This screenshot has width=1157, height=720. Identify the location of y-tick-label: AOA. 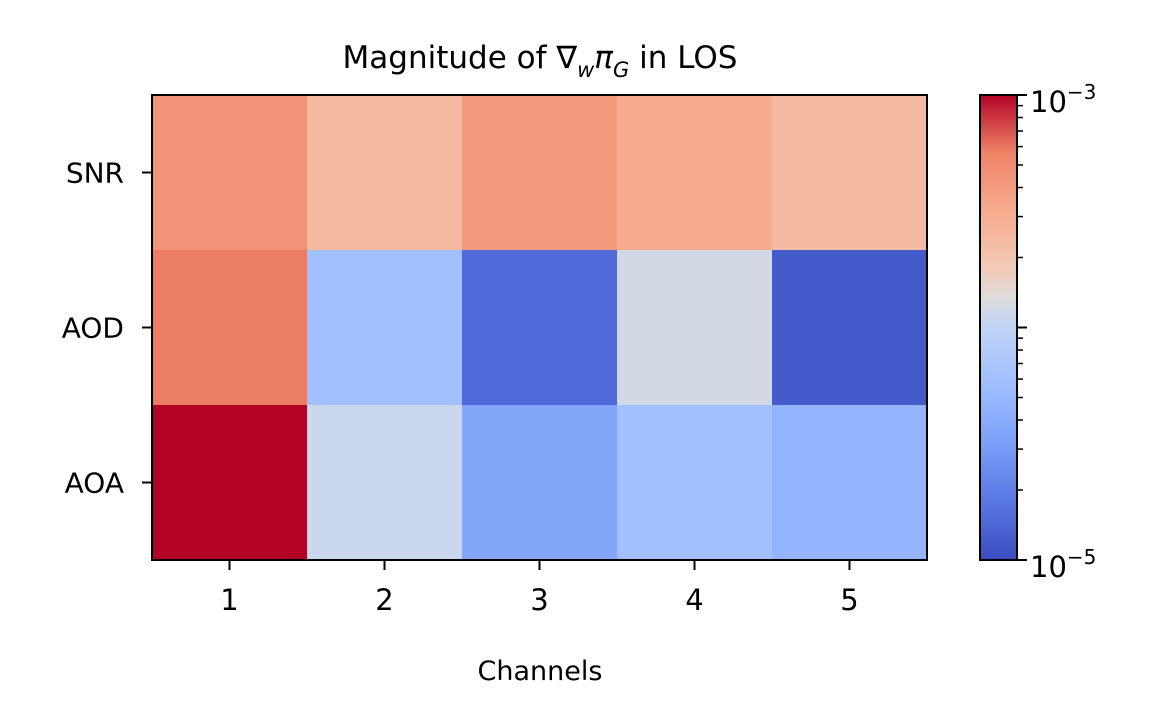
(94, 483).